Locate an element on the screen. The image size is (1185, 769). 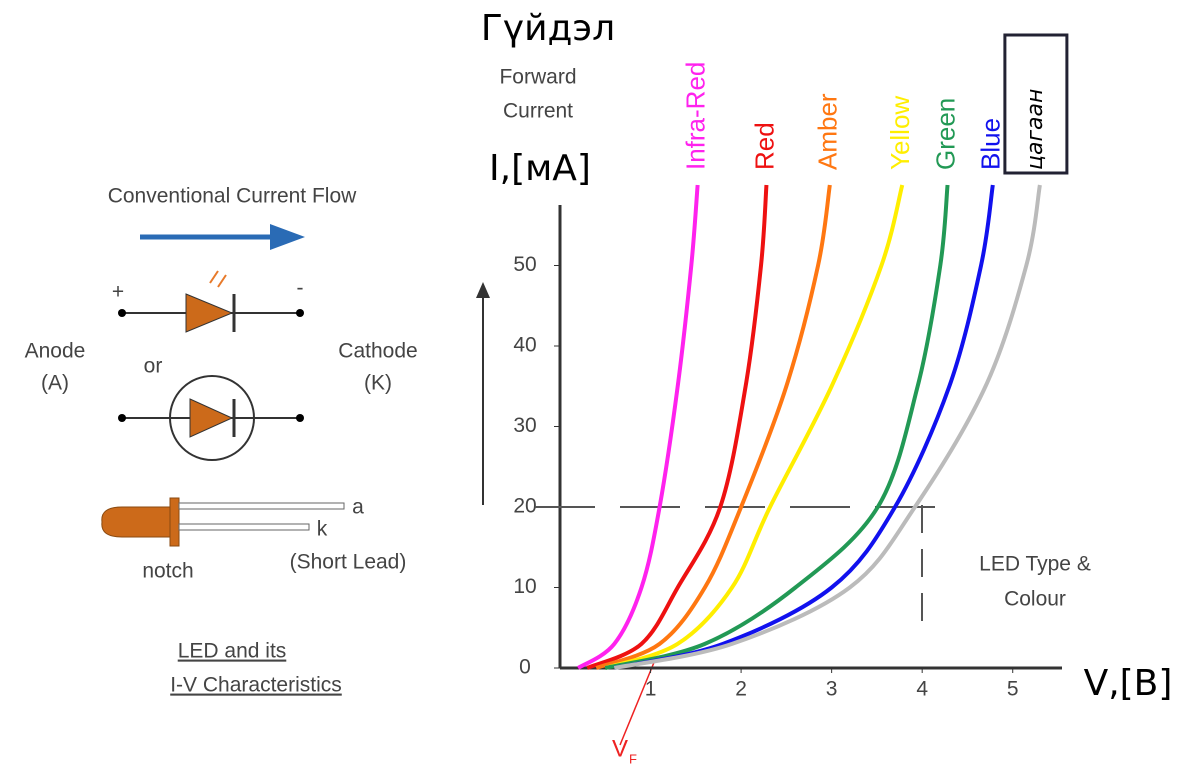
series-label: Red is located at coordinates (764, 146).